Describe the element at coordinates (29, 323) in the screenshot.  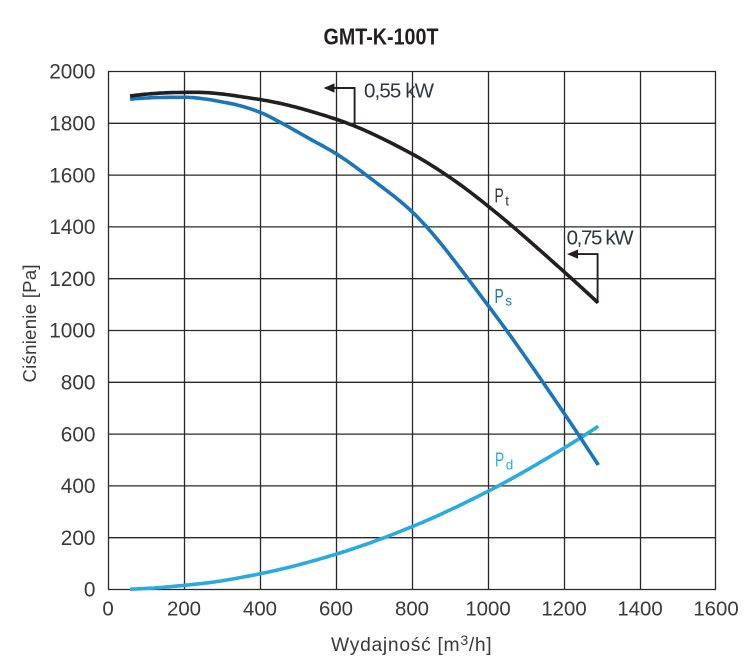
I see `svg-text: Ciśnienie [Pa]` at that location.